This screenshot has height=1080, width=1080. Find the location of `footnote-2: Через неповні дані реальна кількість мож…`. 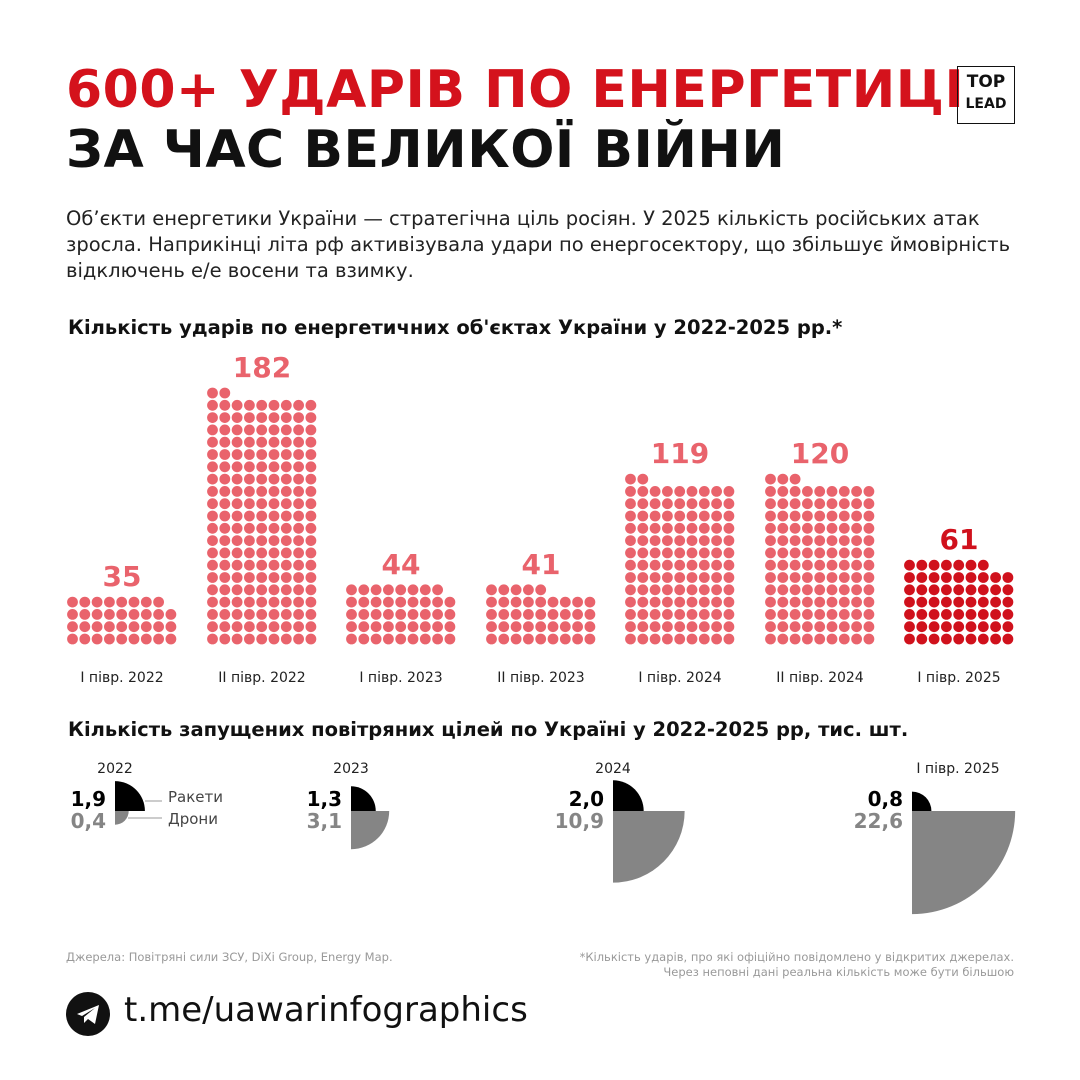

footnote-2: Через неповні дані реальна кількість мож… is located at coordinates (838, 972).